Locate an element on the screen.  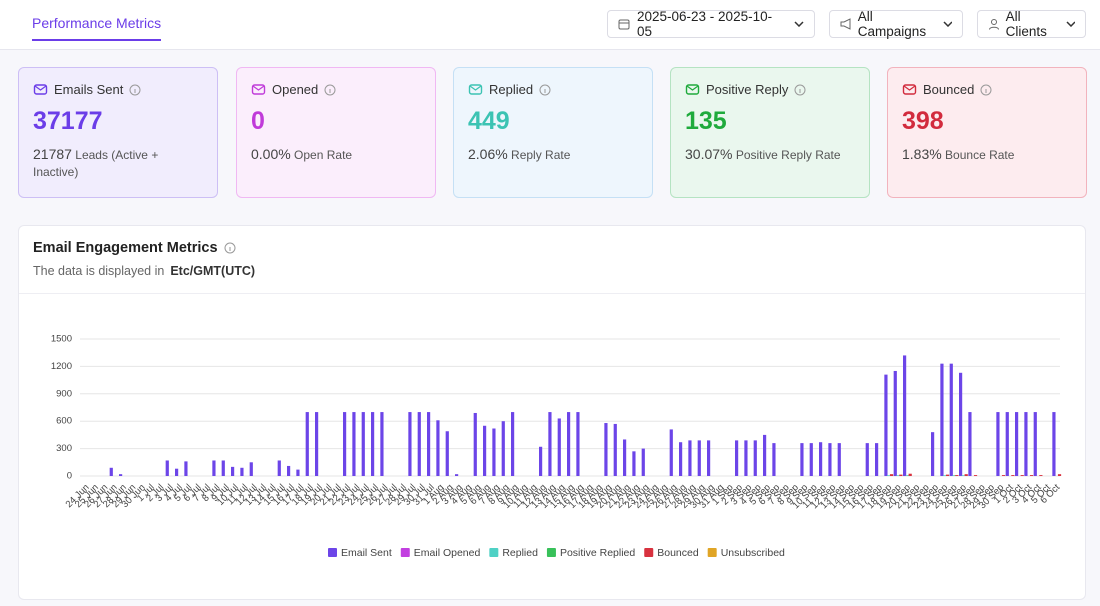
megaphone-icon is located at coordinates (845, 24).